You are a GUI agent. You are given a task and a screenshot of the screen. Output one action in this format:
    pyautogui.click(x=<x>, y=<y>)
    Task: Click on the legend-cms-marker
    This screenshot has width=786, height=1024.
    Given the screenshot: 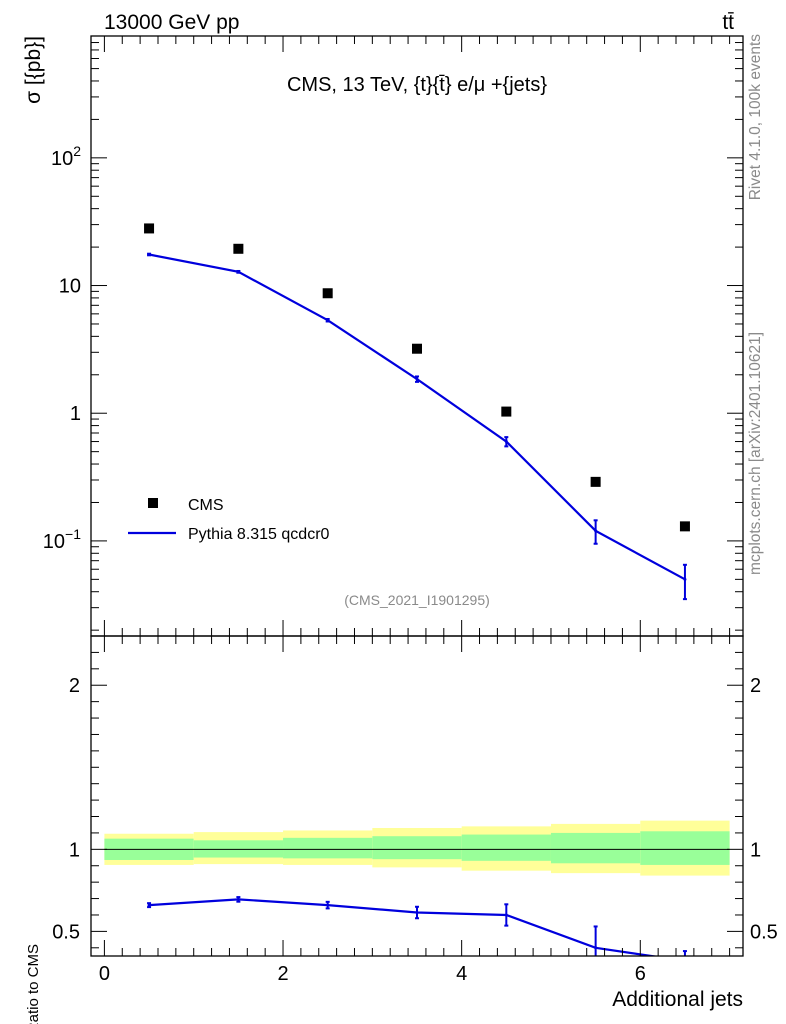 What is the action you would take?
    pyautogui.click(x=153, y=503)
    